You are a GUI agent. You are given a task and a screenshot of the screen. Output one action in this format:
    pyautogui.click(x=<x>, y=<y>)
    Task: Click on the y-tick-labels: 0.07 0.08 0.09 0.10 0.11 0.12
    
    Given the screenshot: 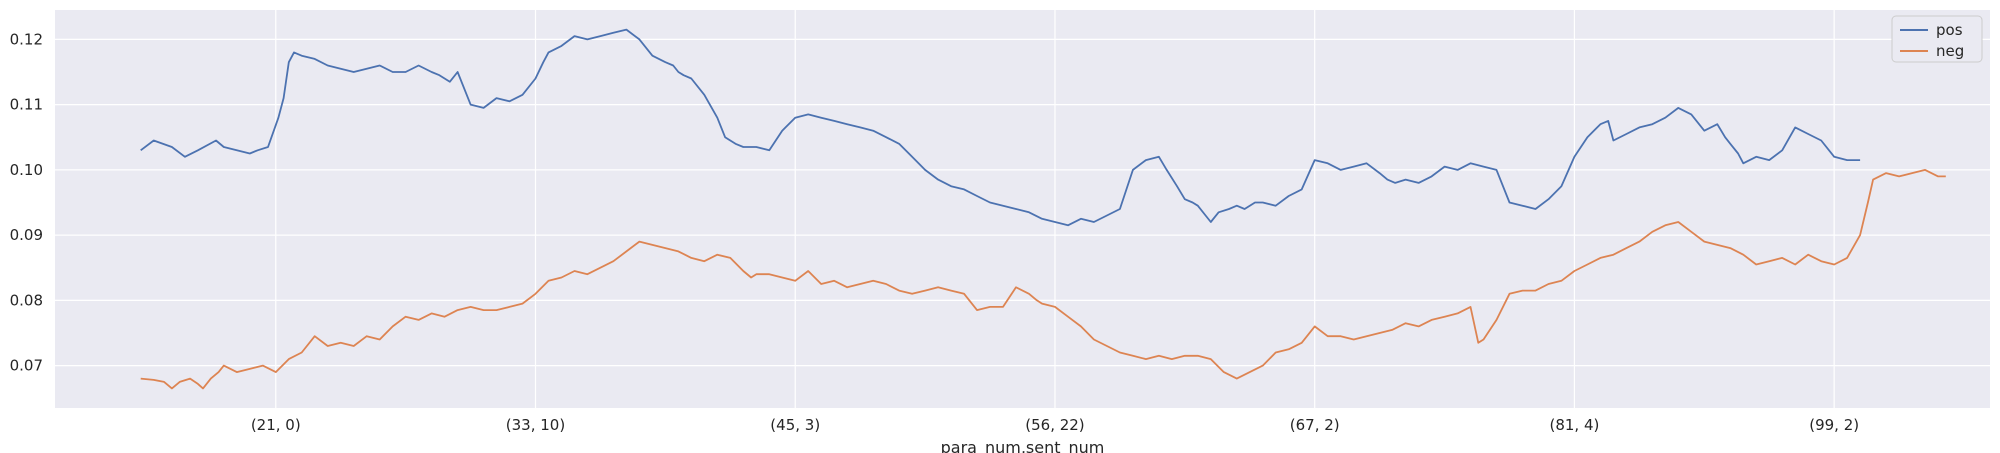 What is the action you would take?
    pyautogui.click(x=26, y=202)
    